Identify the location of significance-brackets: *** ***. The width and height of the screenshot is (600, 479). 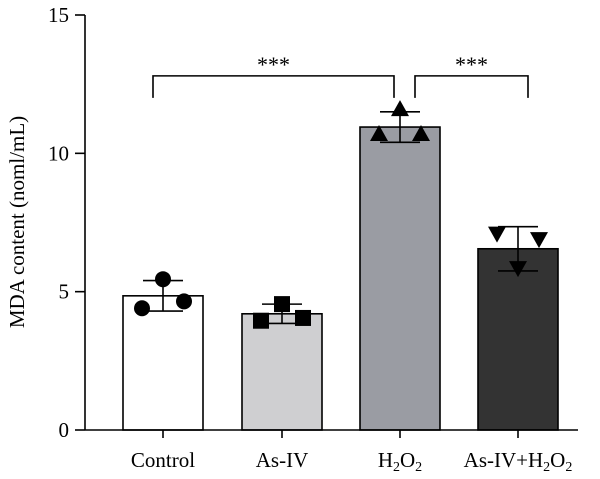
(340, 75).